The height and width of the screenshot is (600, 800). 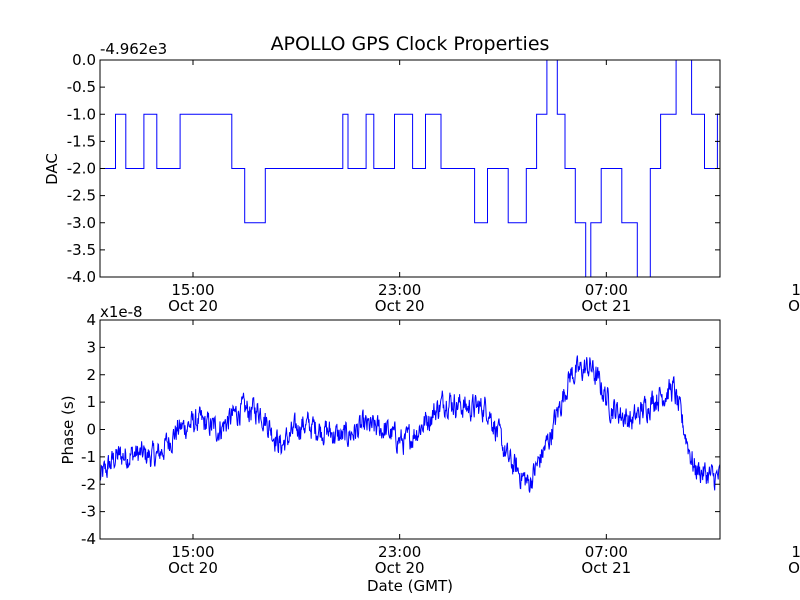 I want to click on phase-ytick-label: -4, so click(x=88, y=539).